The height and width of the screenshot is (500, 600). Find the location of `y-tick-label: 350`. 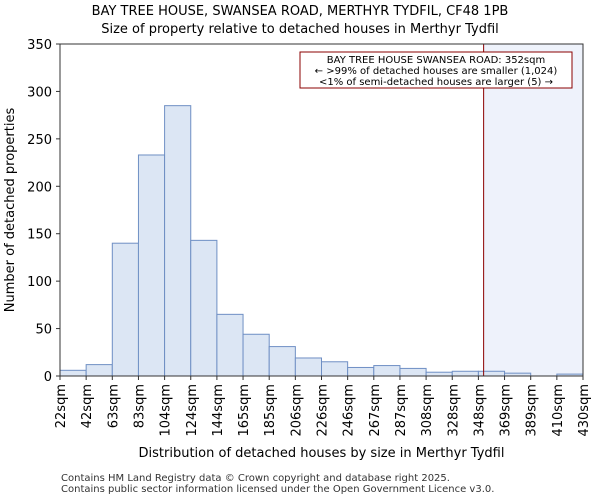

y-tick-label: 350 is located at coordinates (39, 45).